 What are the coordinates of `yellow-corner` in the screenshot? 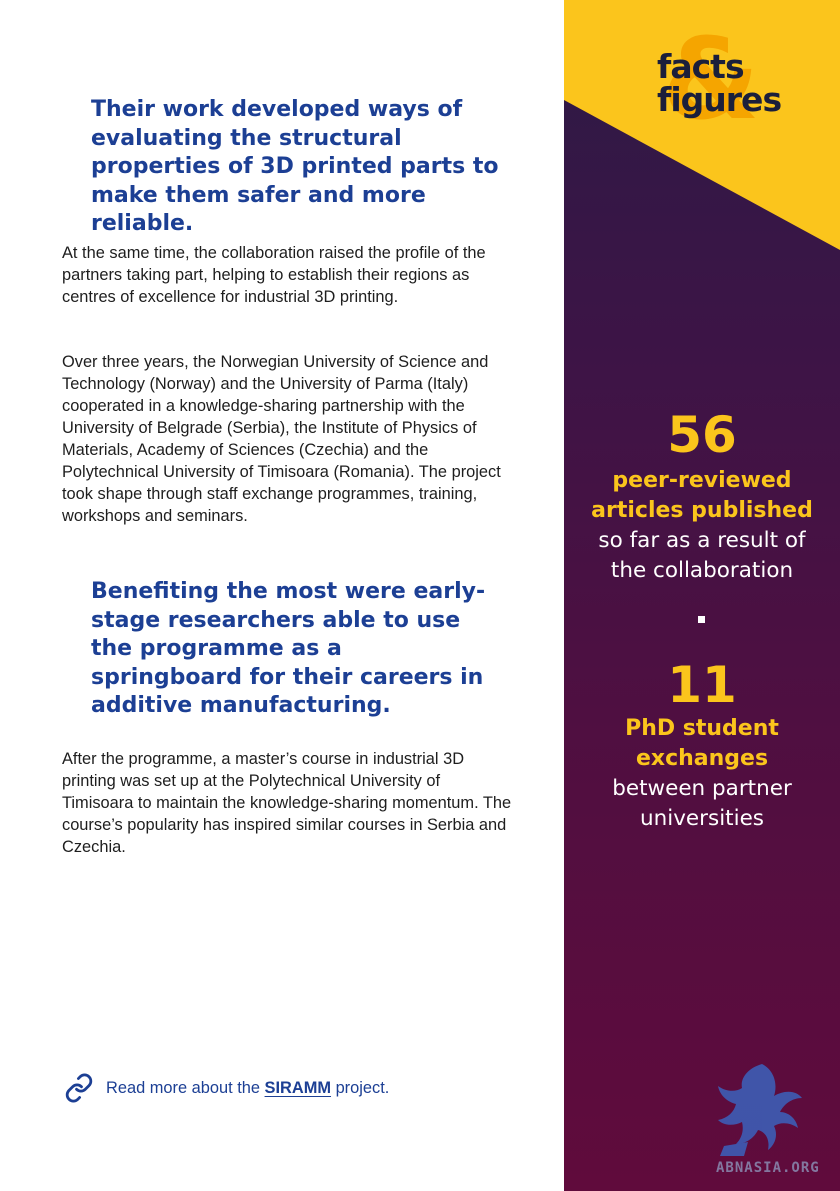 It's located at (702, 125).